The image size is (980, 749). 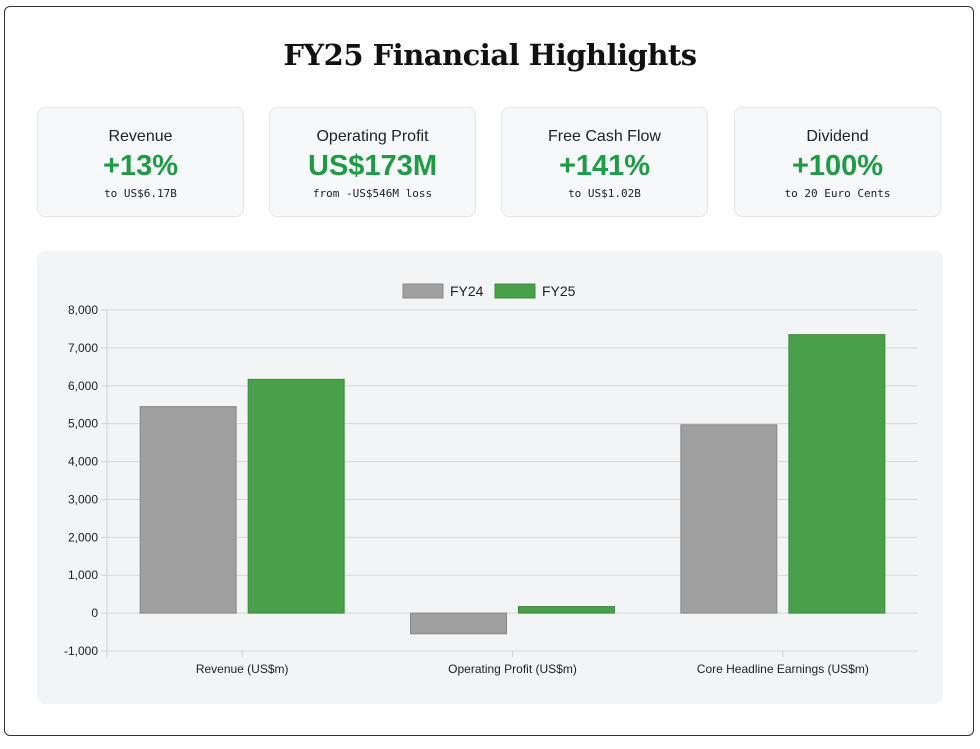 I want to click on card-subtext: to US$6.17B, so click(x=140, y=193).